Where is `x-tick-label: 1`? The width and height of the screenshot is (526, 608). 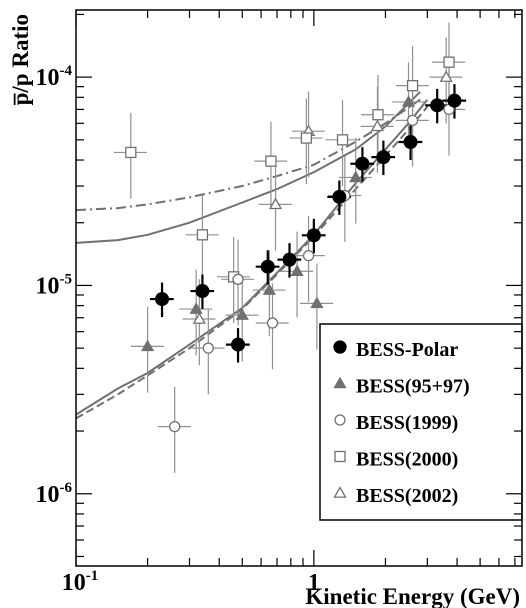 x-tick-label: 1 is located at coordinates (314, 583).